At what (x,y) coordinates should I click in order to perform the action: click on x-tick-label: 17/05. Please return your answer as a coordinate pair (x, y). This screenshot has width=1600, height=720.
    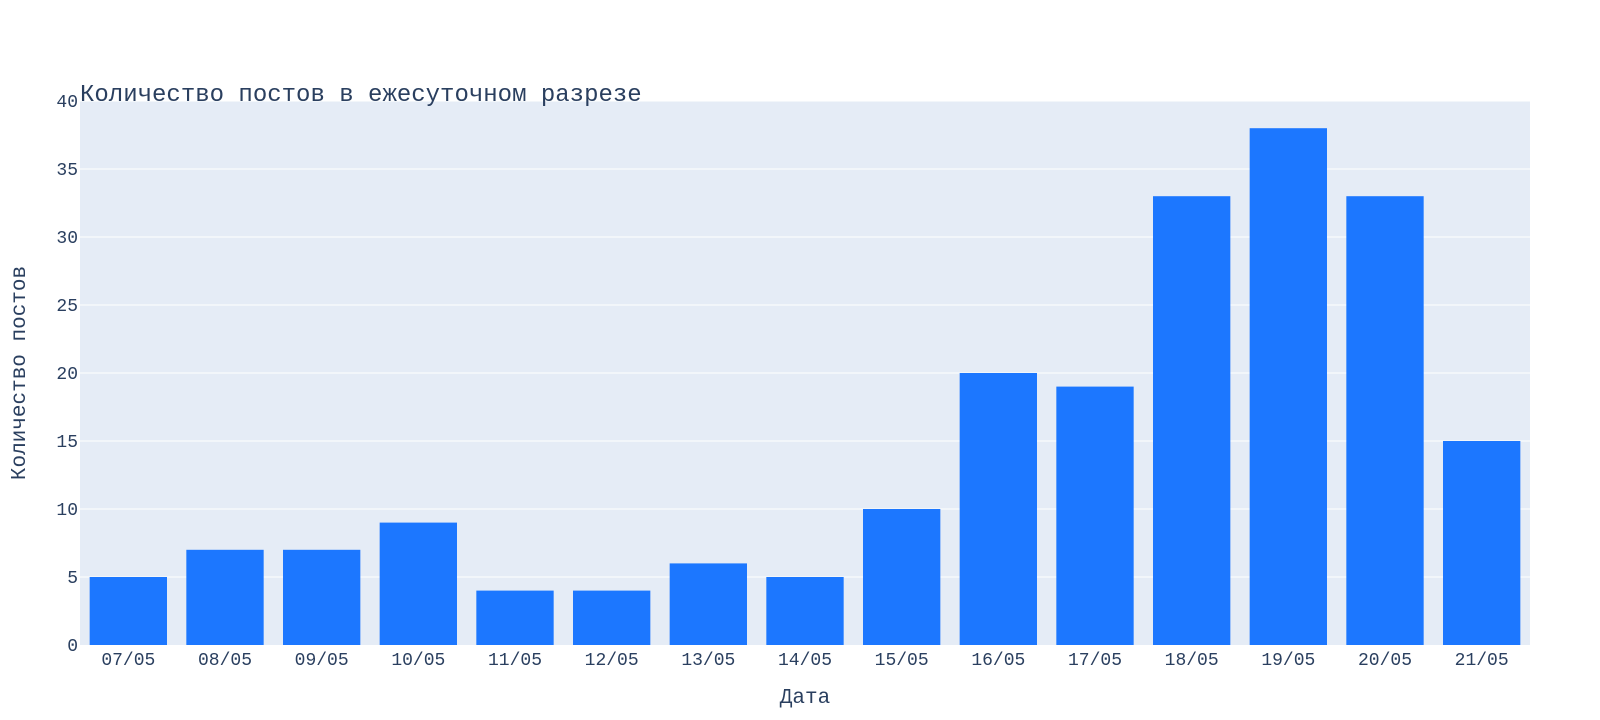
    Looking at the image, I should click on (1095, 661).